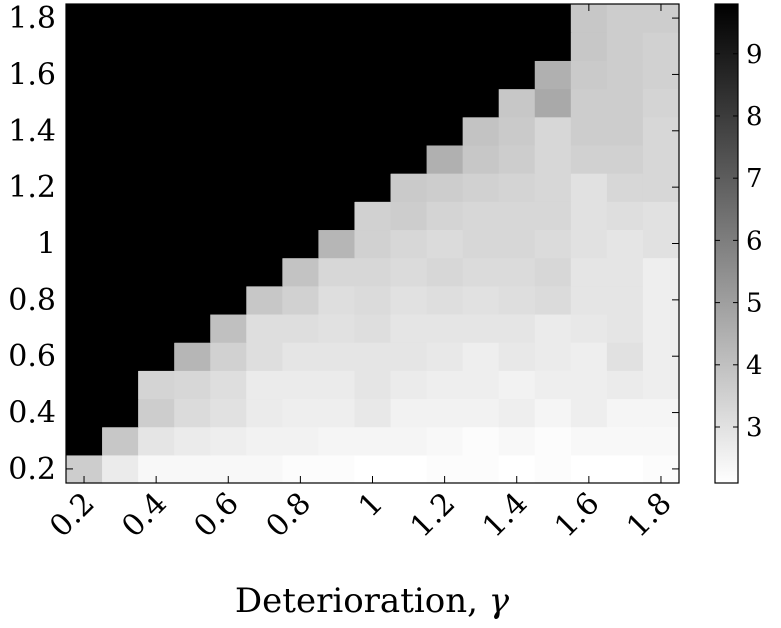  I want to click on colorbar-tick-label: 5, so click(754, 304).